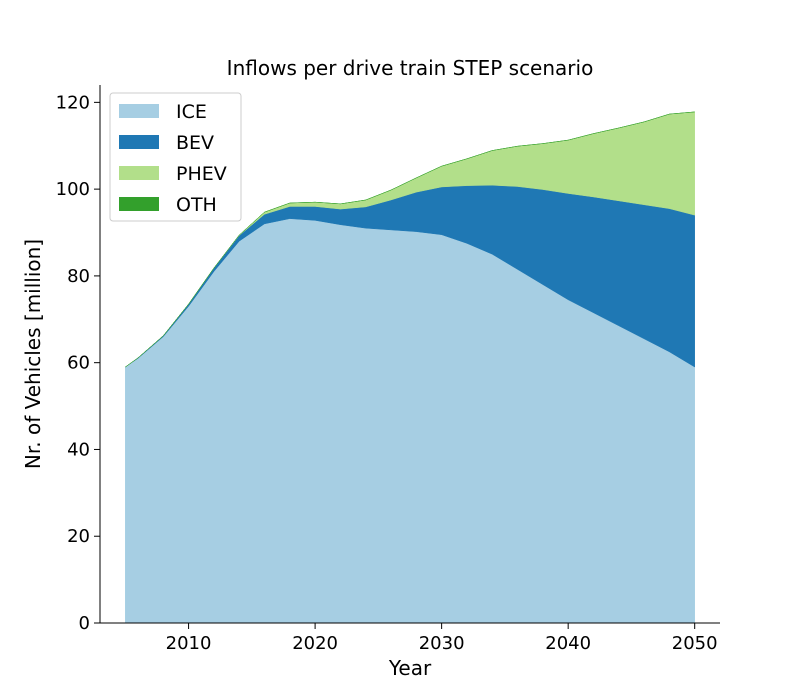 This screenshot has width=800, height=700. I want to click on legend-label-bev: BEV, so click(195, 143).